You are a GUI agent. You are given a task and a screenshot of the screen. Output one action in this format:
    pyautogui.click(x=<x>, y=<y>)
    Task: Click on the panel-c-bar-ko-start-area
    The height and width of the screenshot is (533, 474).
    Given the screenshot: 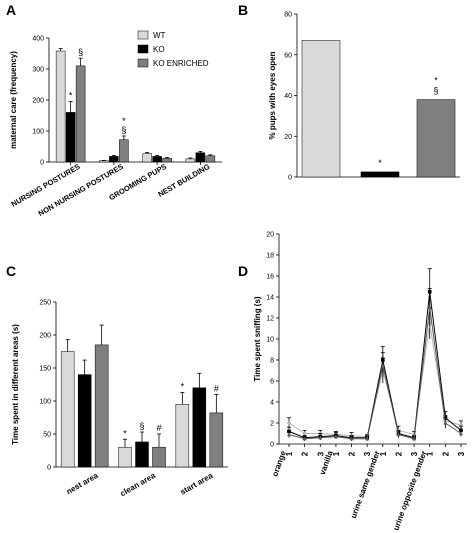 What is the action you would take?
    pyautogui.click(x=199, y=427)
    